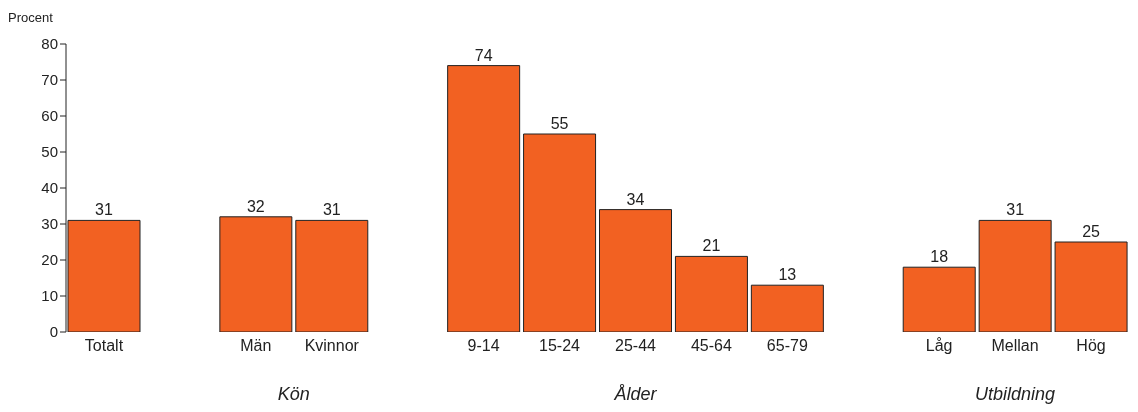 The width and height of the screenshot is (1138, 412). Describe the element at coordinates (1091, 231) in the screenshot. I see `data-label: 25` at that location.